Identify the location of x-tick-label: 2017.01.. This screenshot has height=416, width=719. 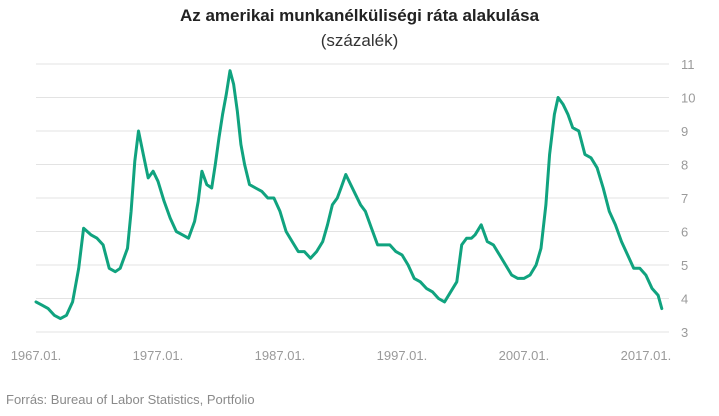
(646, 355).